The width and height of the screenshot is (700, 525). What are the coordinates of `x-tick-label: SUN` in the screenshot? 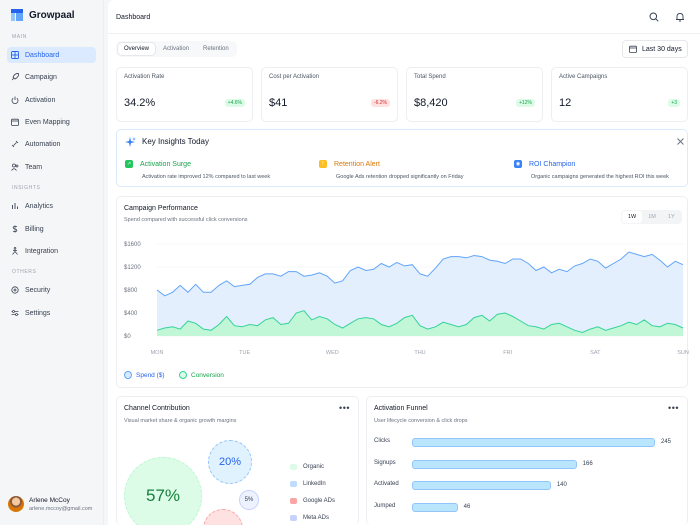 It's located at (683, 353).